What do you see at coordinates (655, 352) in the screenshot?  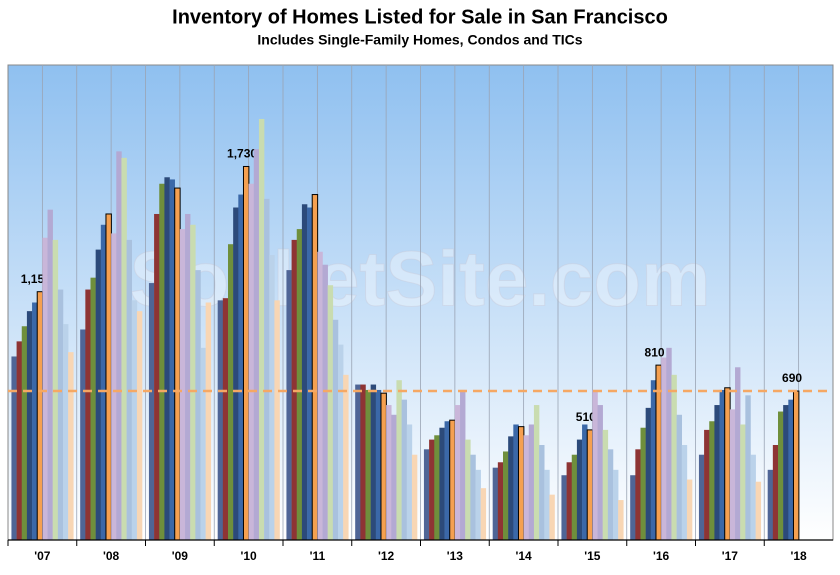 I see `data-label: 810` at bounding box center [655, 352].